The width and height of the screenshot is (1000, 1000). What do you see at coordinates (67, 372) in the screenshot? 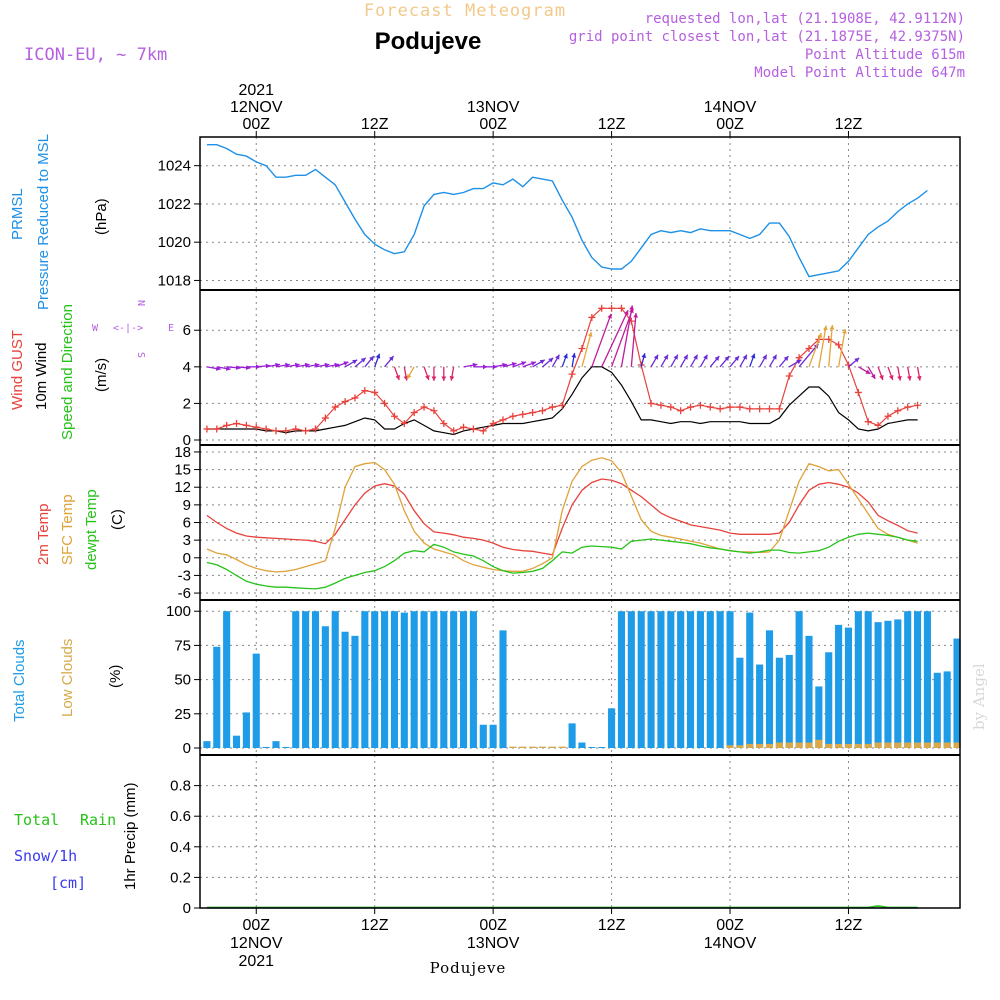
I see `ylabel-speed-direction: Speed and Direction` at bounding box center [67, 372].